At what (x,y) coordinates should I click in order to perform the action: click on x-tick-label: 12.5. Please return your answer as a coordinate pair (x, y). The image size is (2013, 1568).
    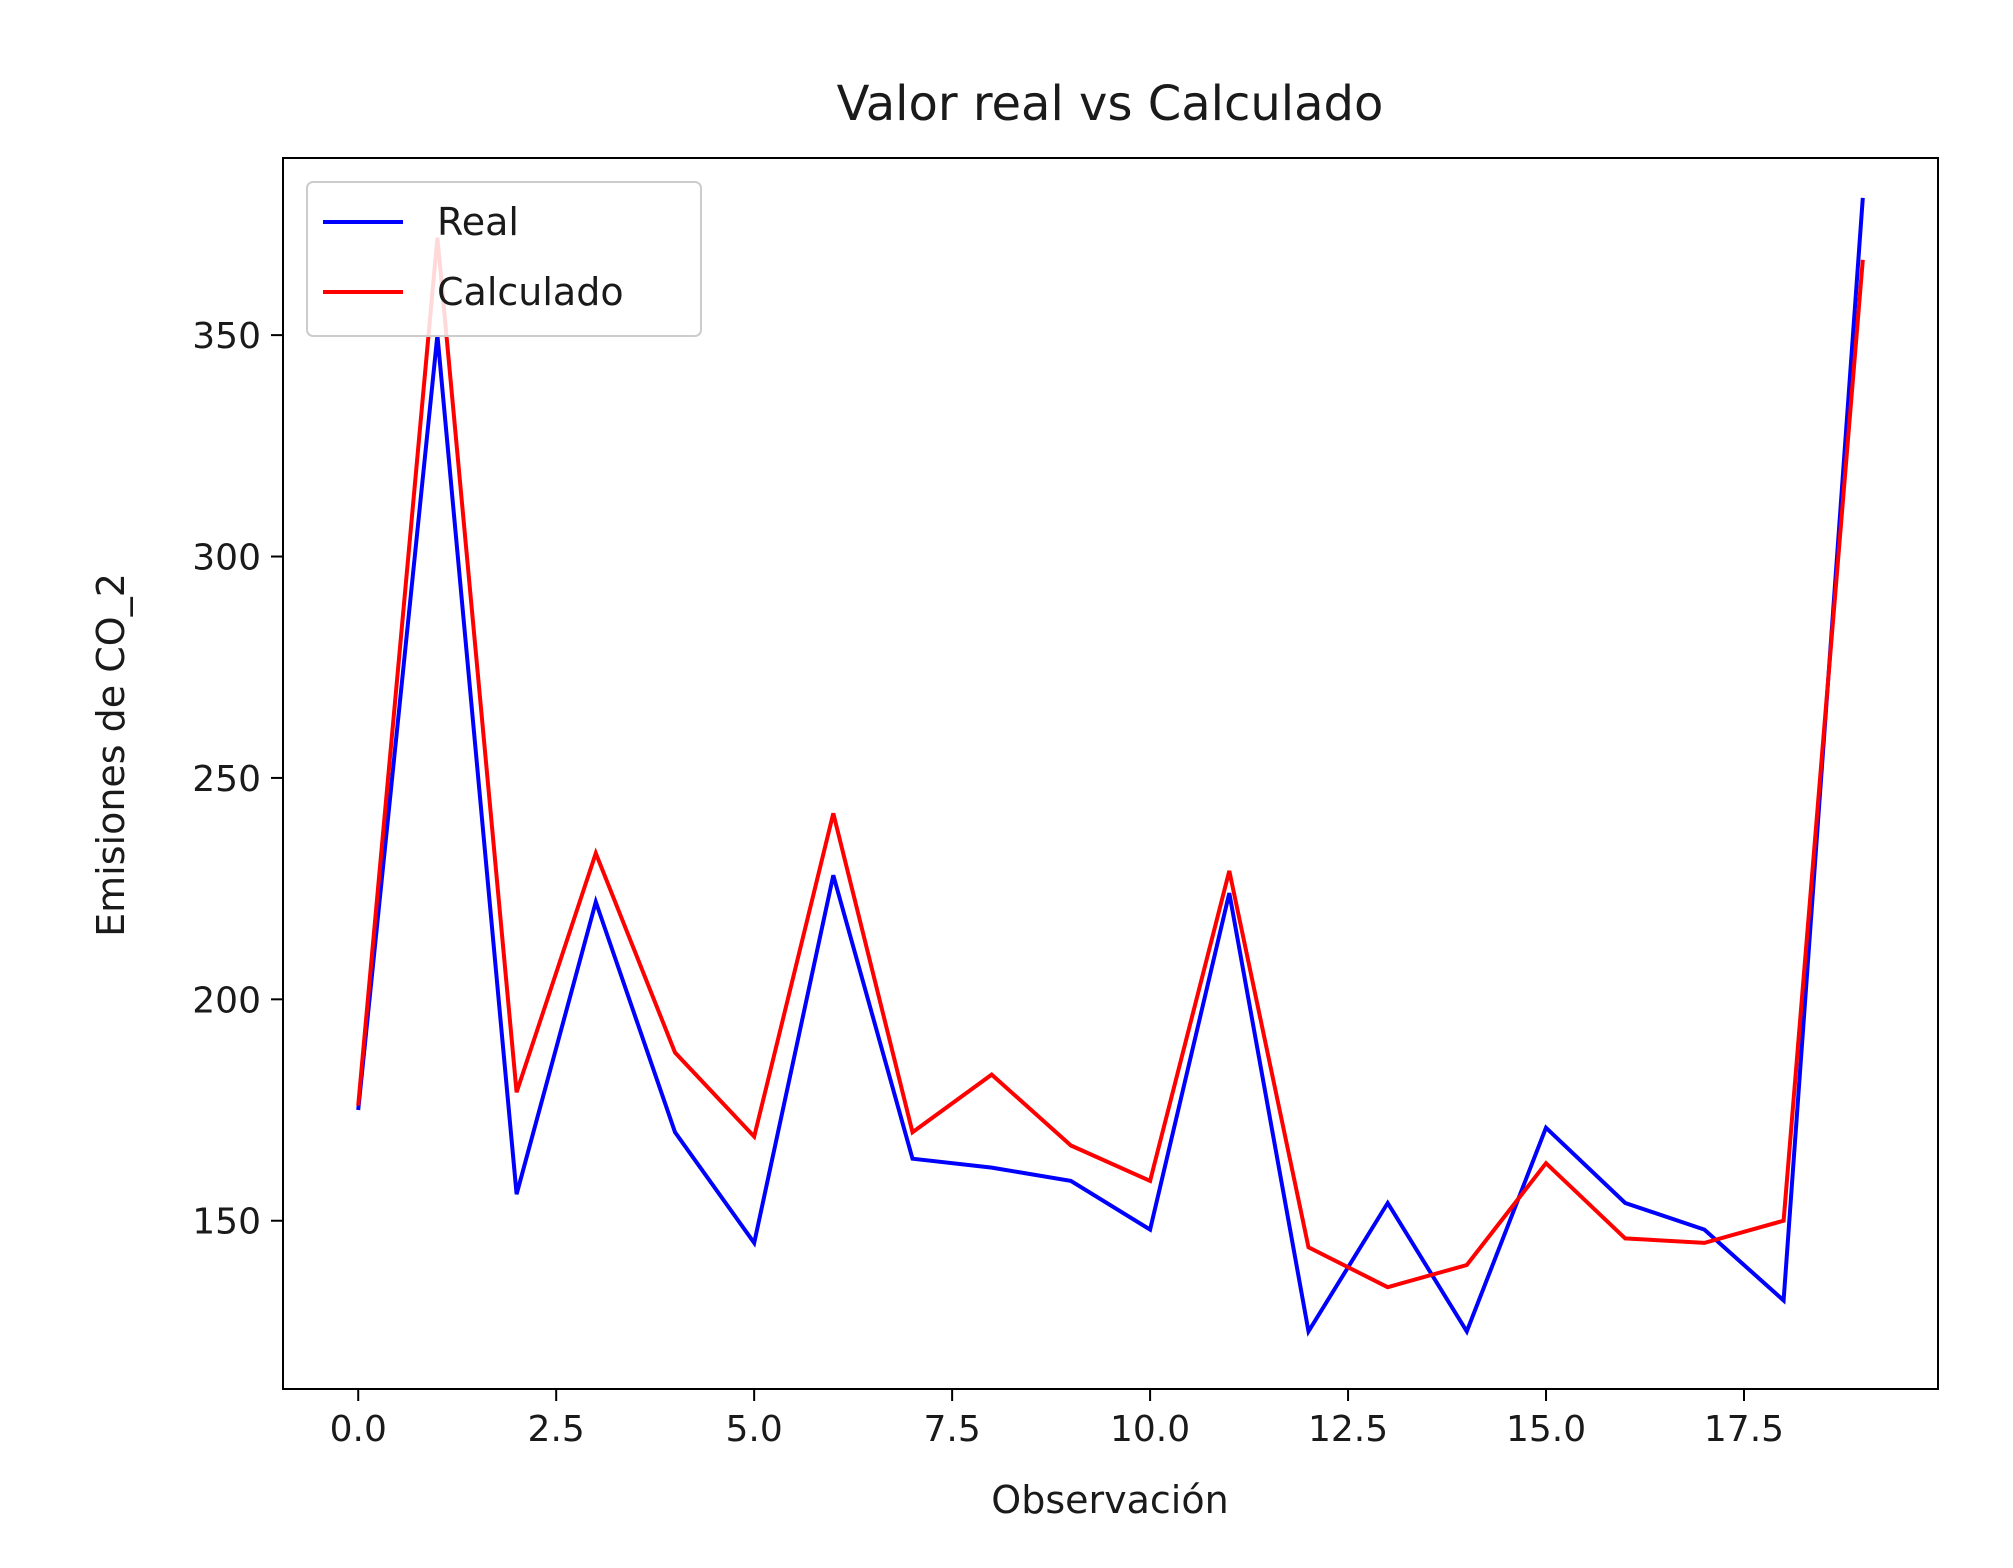
    Looking at the image, I should click on (1348, 1429).